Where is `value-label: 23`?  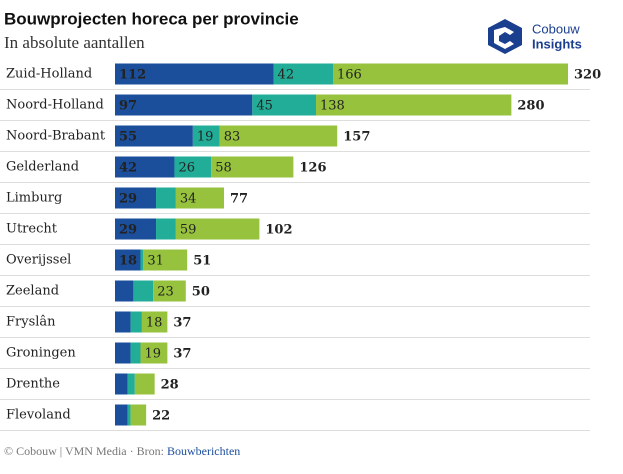 value-label: 23 is located at coordinates (165, 292).